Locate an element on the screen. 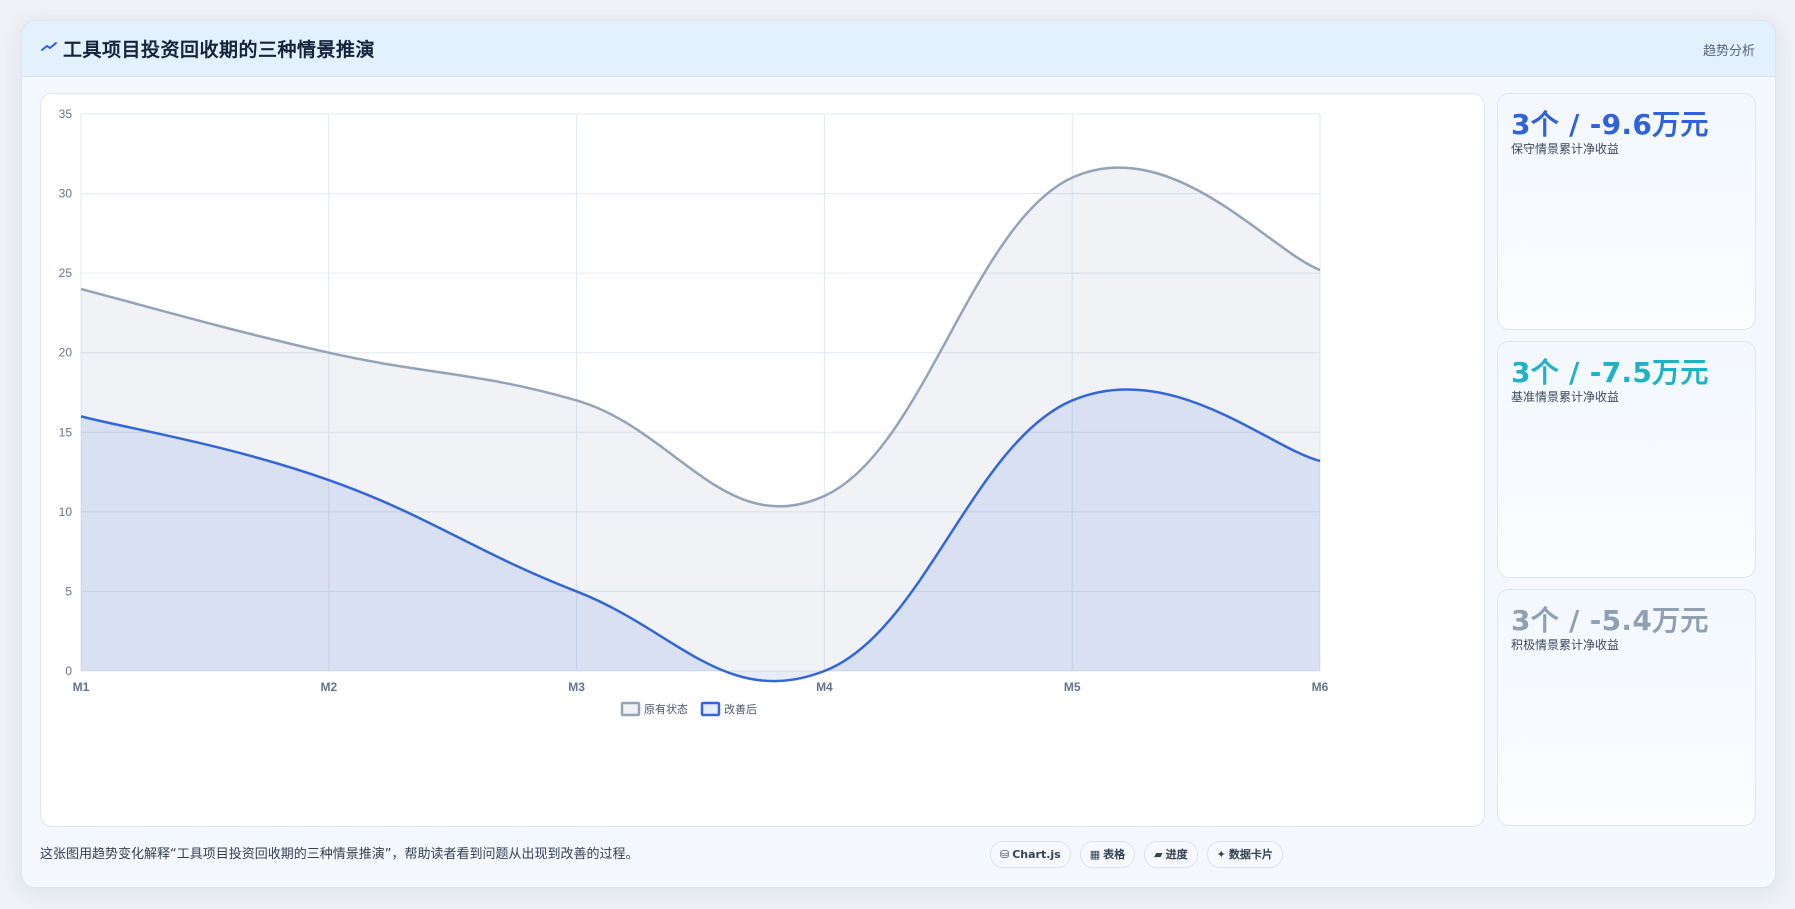 The image size is (1795, 909). chip-chartjs: ⛁ Chart.js is located at coordinates (1030, 854).